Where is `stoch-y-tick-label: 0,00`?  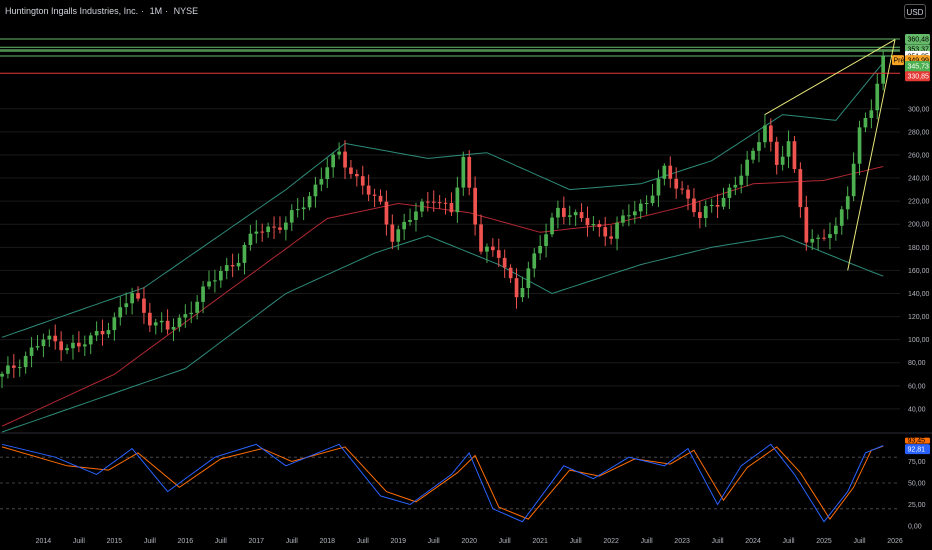 stoch-y-tick-label: 0,00 is located at coordinates (915, 527).